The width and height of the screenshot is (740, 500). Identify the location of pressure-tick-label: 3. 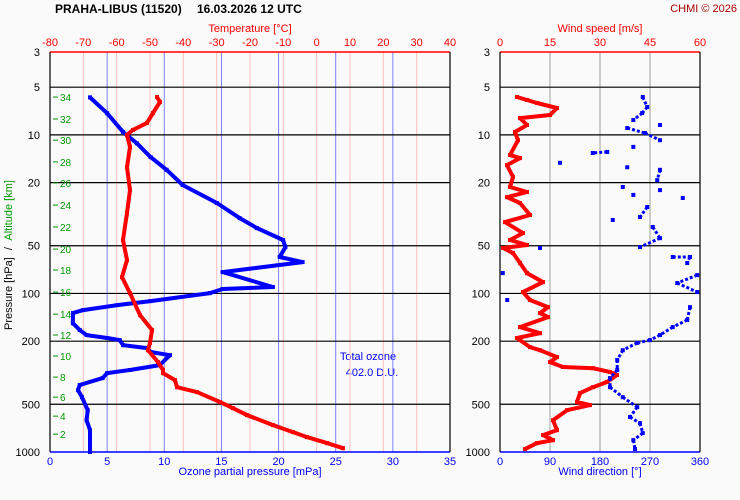
(37, 53).